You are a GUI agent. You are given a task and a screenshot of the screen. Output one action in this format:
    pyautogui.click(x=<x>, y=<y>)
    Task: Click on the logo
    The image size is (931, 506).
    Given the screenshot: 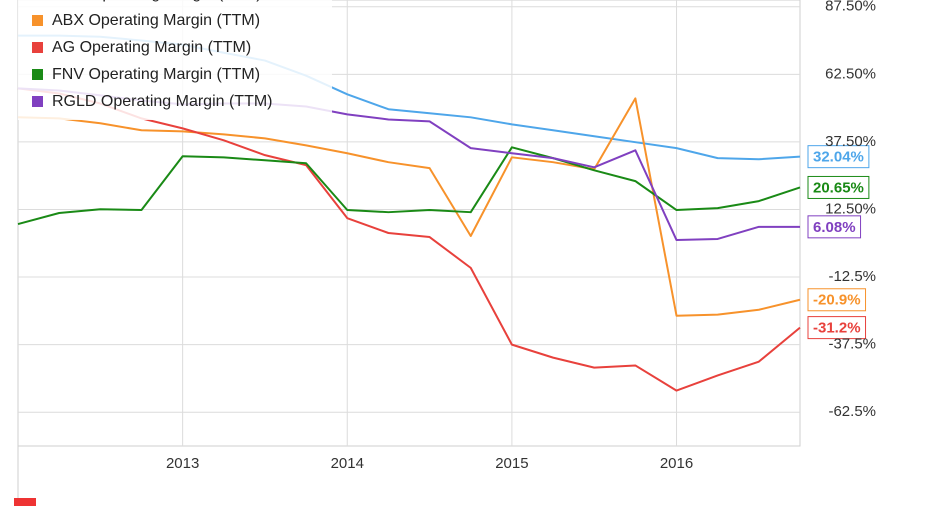 What is the action you would take?
    pyautogui.click(x=25, y=502)
    